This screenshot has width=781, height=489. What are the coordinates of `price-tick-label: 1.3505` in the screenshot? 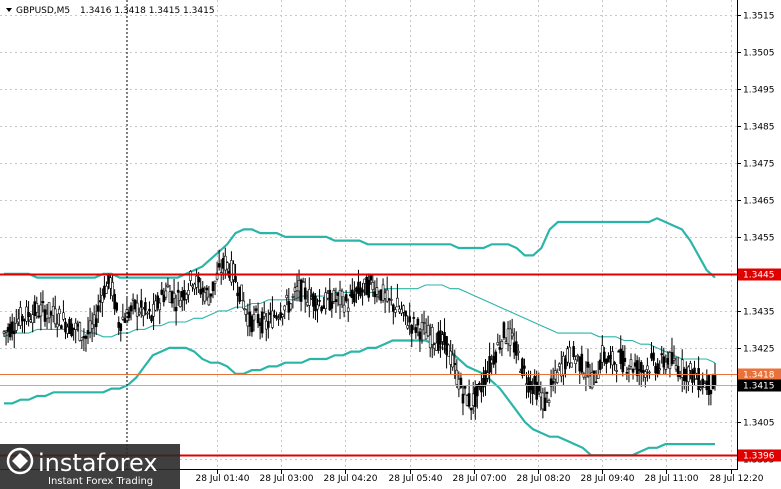 It's located at (759, 54).